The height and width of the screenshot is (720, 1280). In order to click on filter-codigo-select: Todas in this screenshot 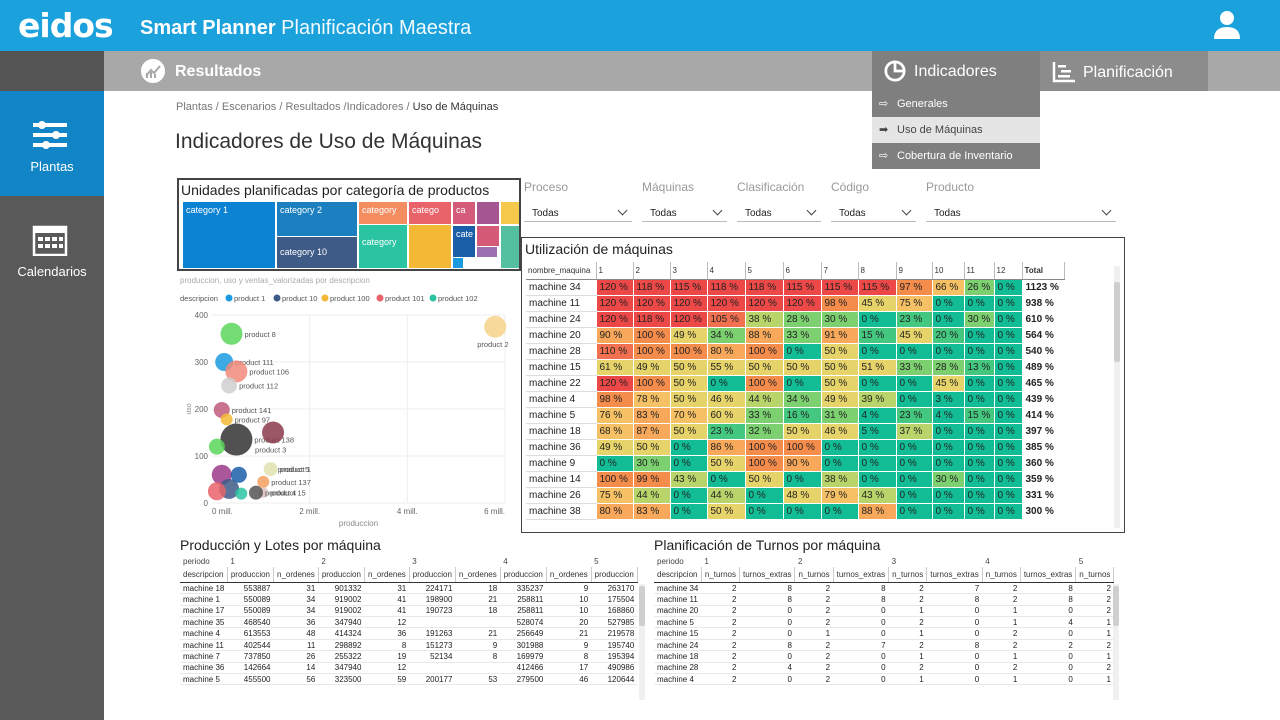, I will do `click(873, 212)`.